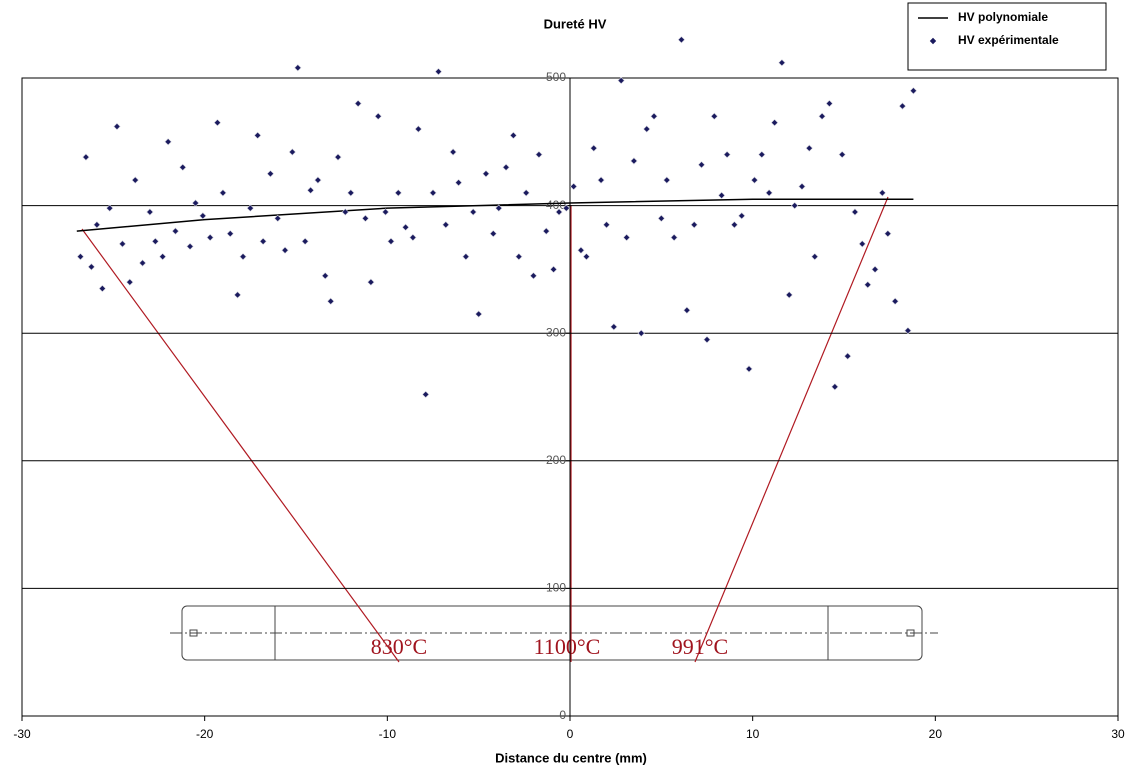 The width and height of the screenshot is (1131, 774). Describe the element at coordinates (700, 646) in the screenshot. I see `annotation: 991°C` at that location.